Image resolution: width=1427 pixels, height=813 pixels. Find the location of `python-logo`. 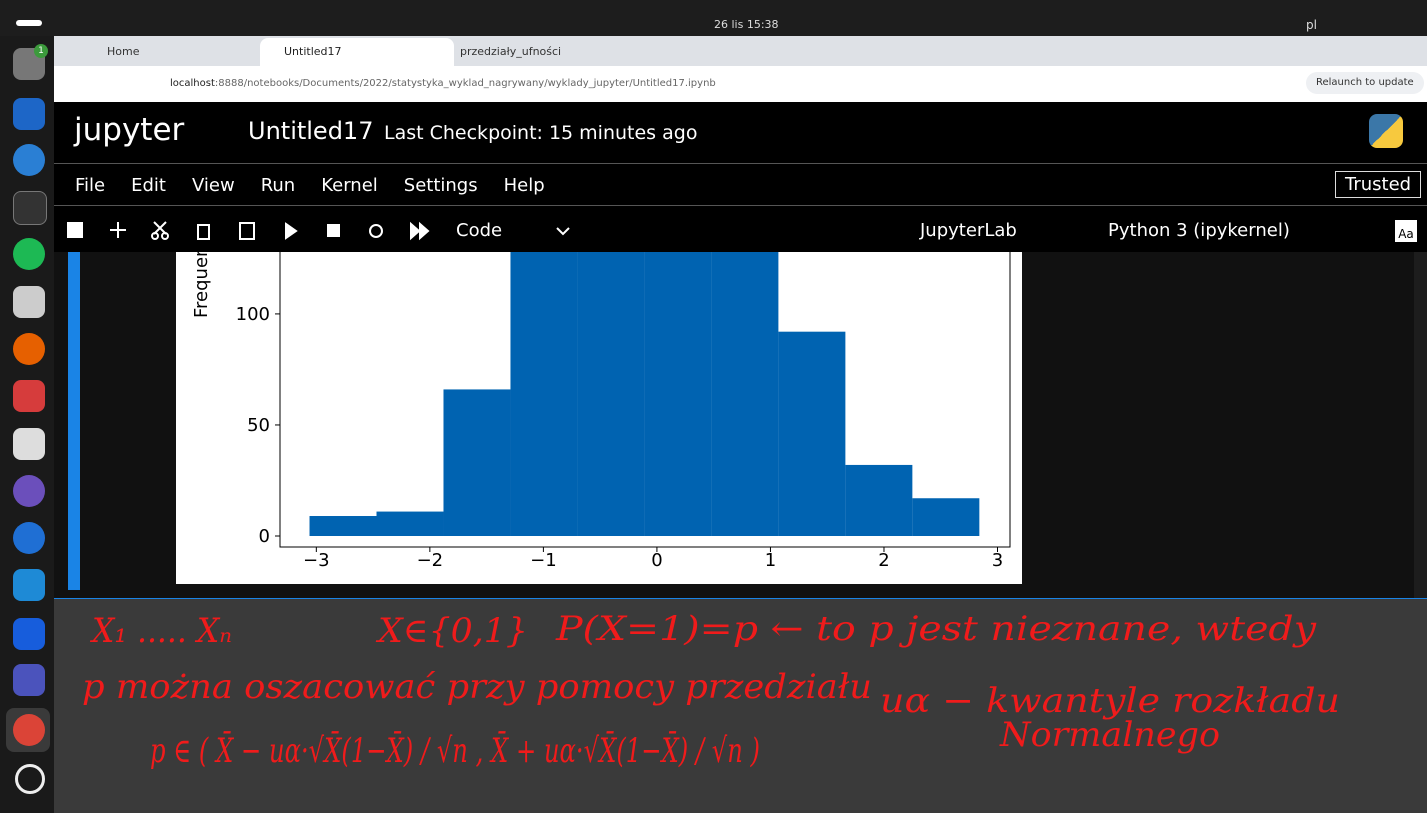

python-logo is located at coordinates (1386, 131).